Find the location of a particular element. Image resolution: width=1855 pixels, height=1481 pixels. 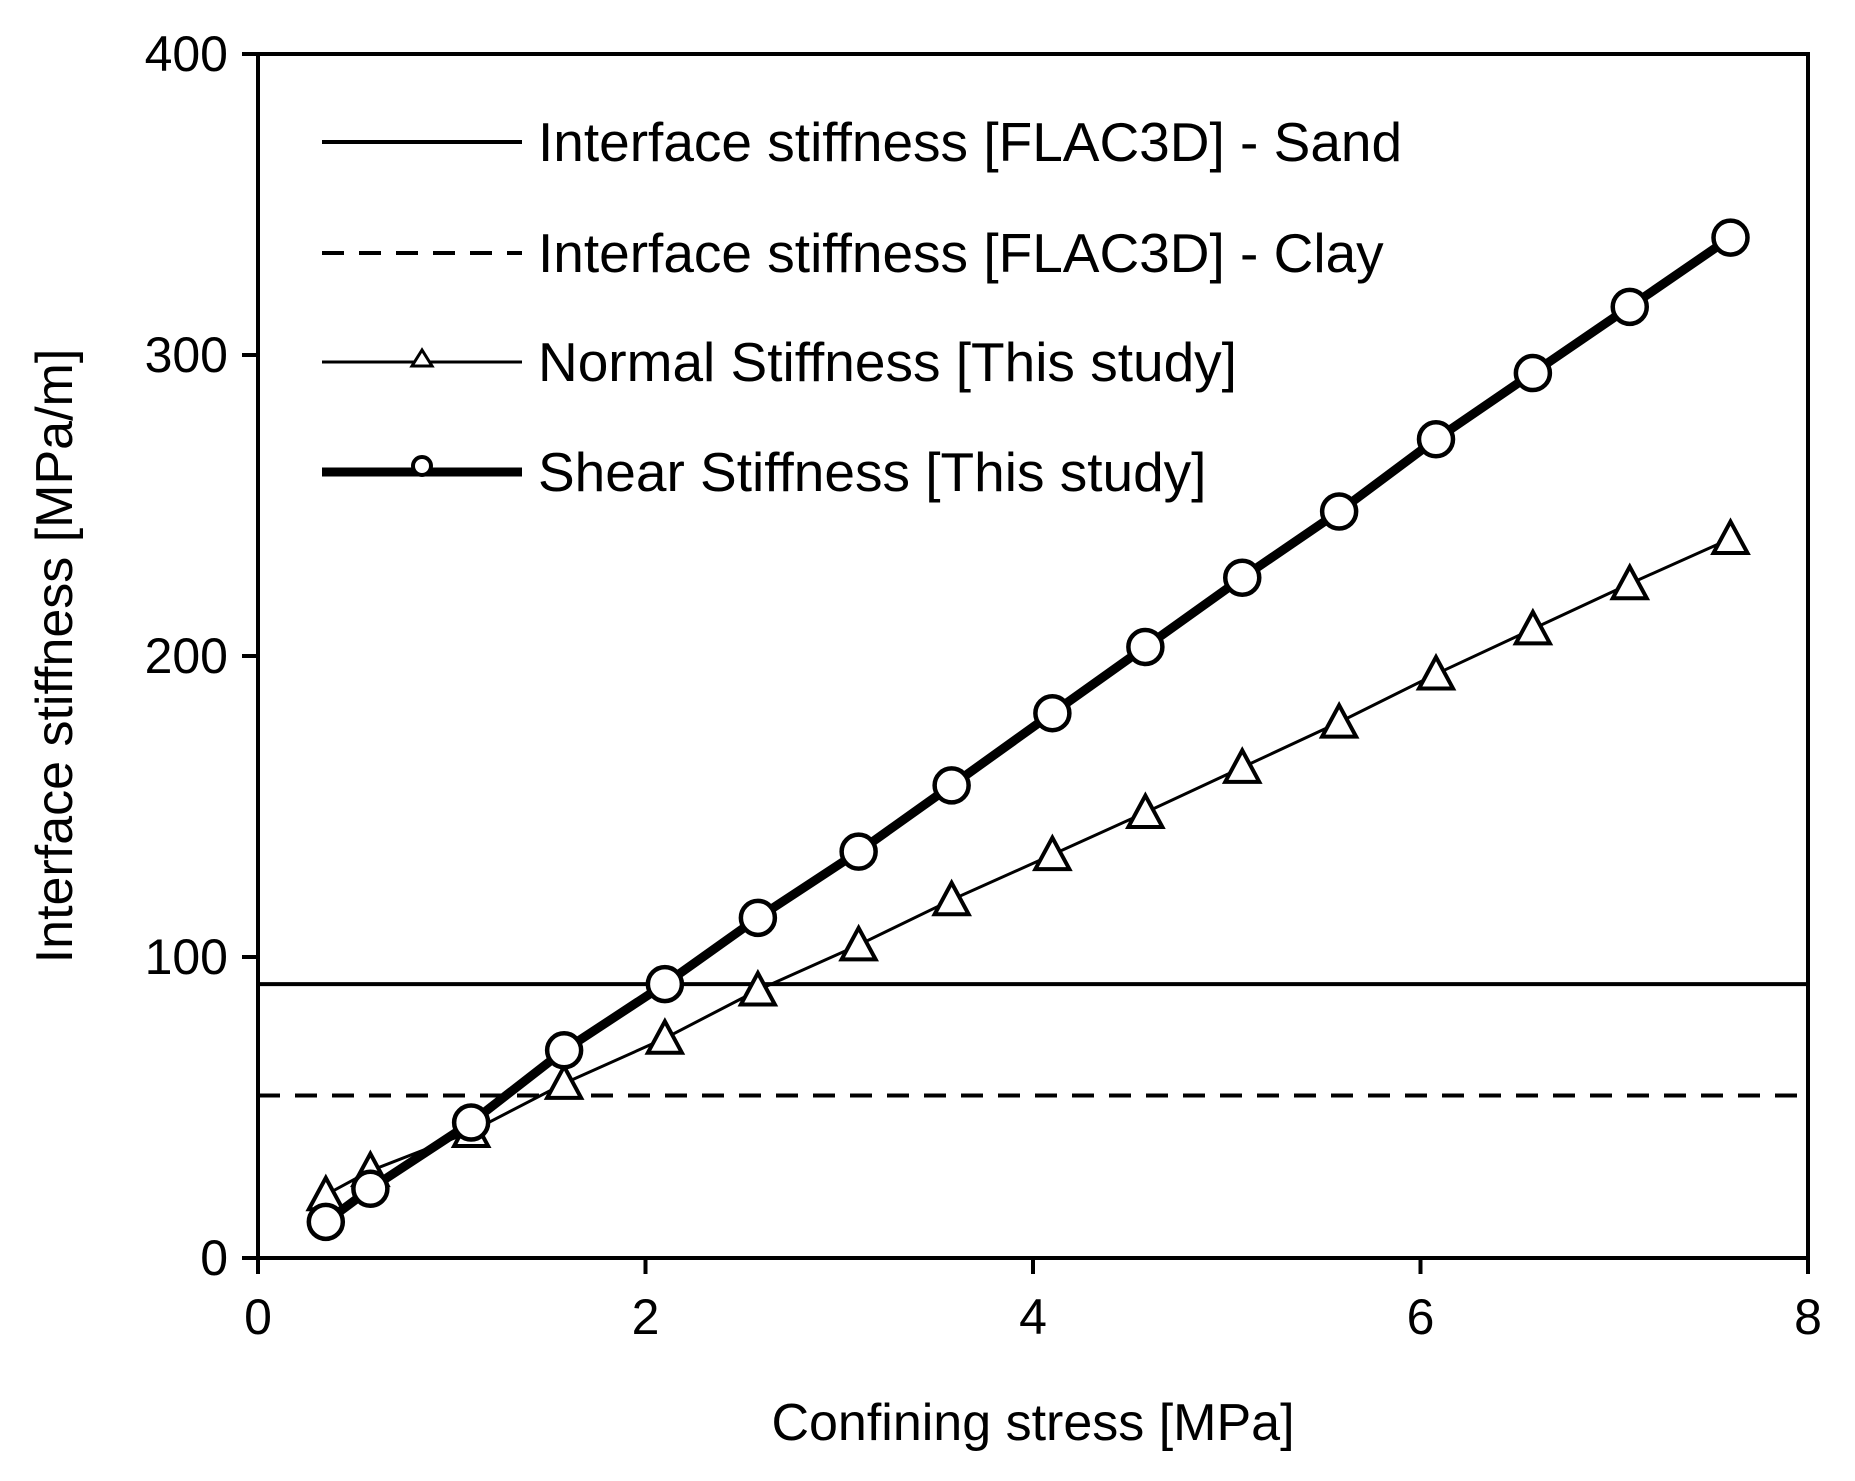

x-tick-label: 0 is located at coordinates (258, 1317).